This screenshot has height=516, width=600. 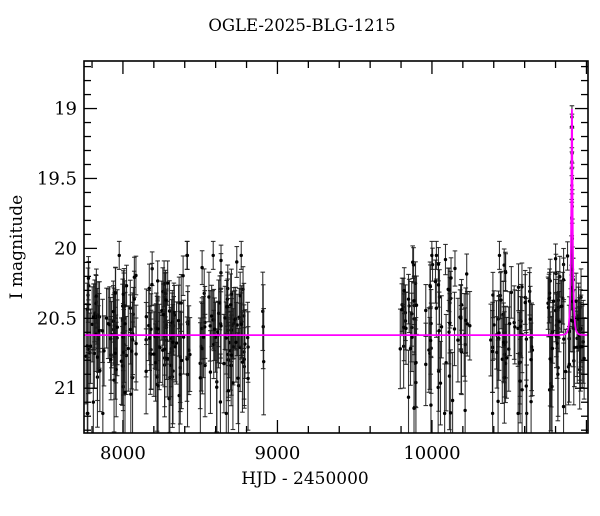 I want to click on chart-title: OGLE-2025-BLG-1215, so click(x=301, y=25).